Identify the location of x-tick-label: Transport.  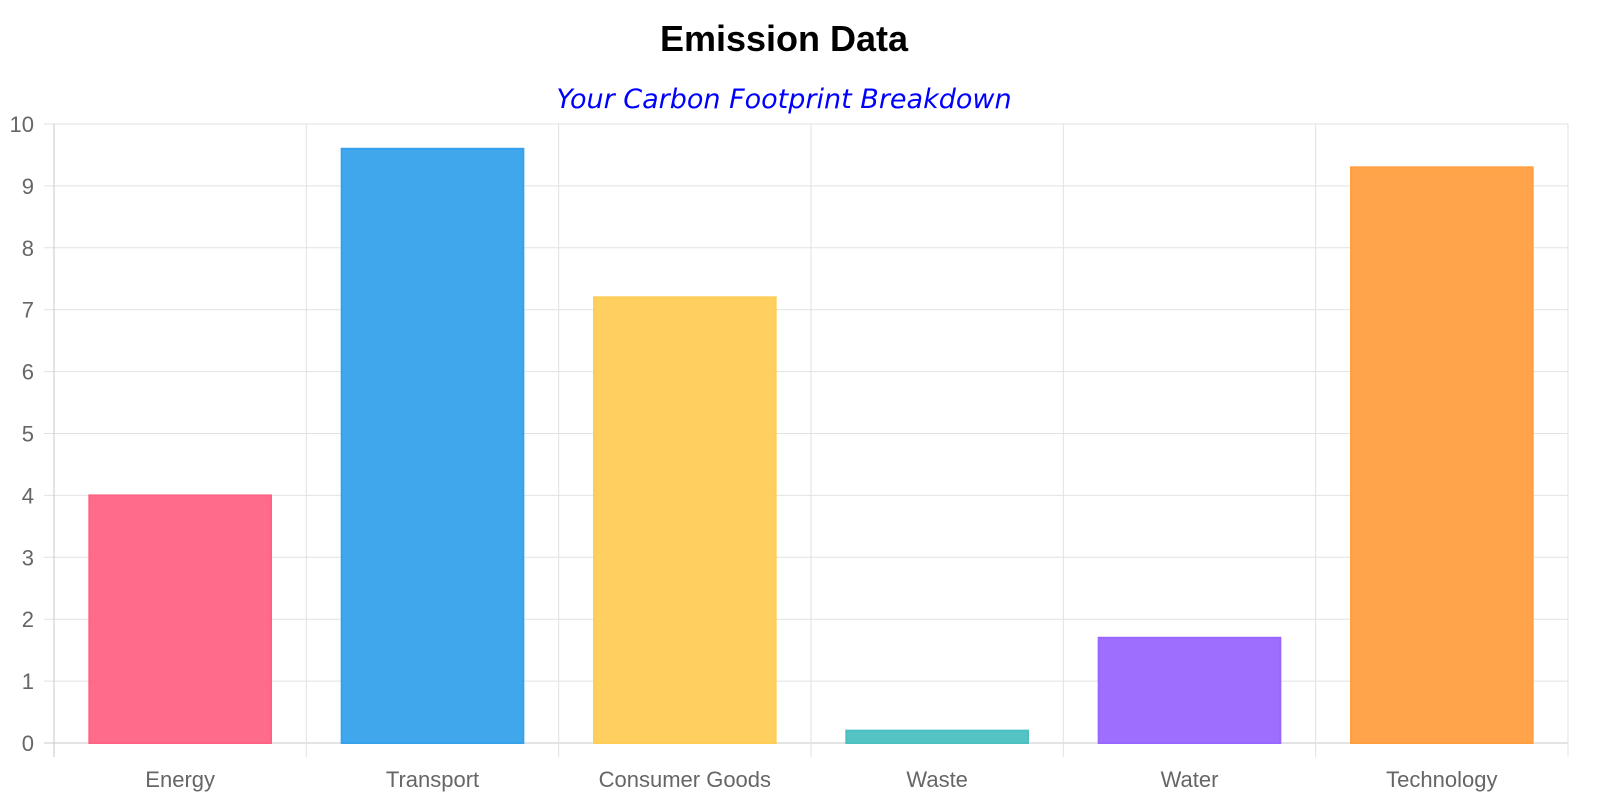
(432, 779).